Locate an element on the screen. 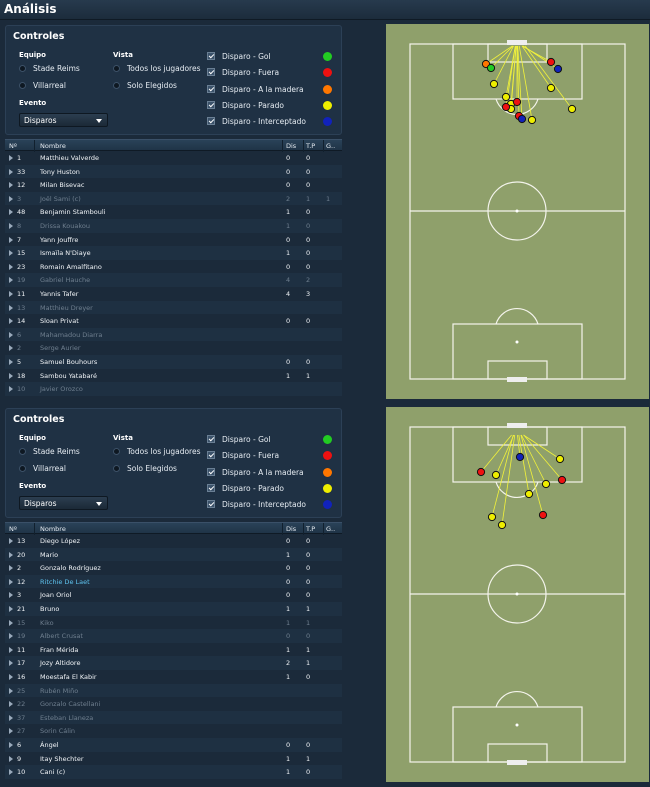 The height and width of the screenshot is (787, 650). col-tp: T.P is located at coordinates (311, 529).